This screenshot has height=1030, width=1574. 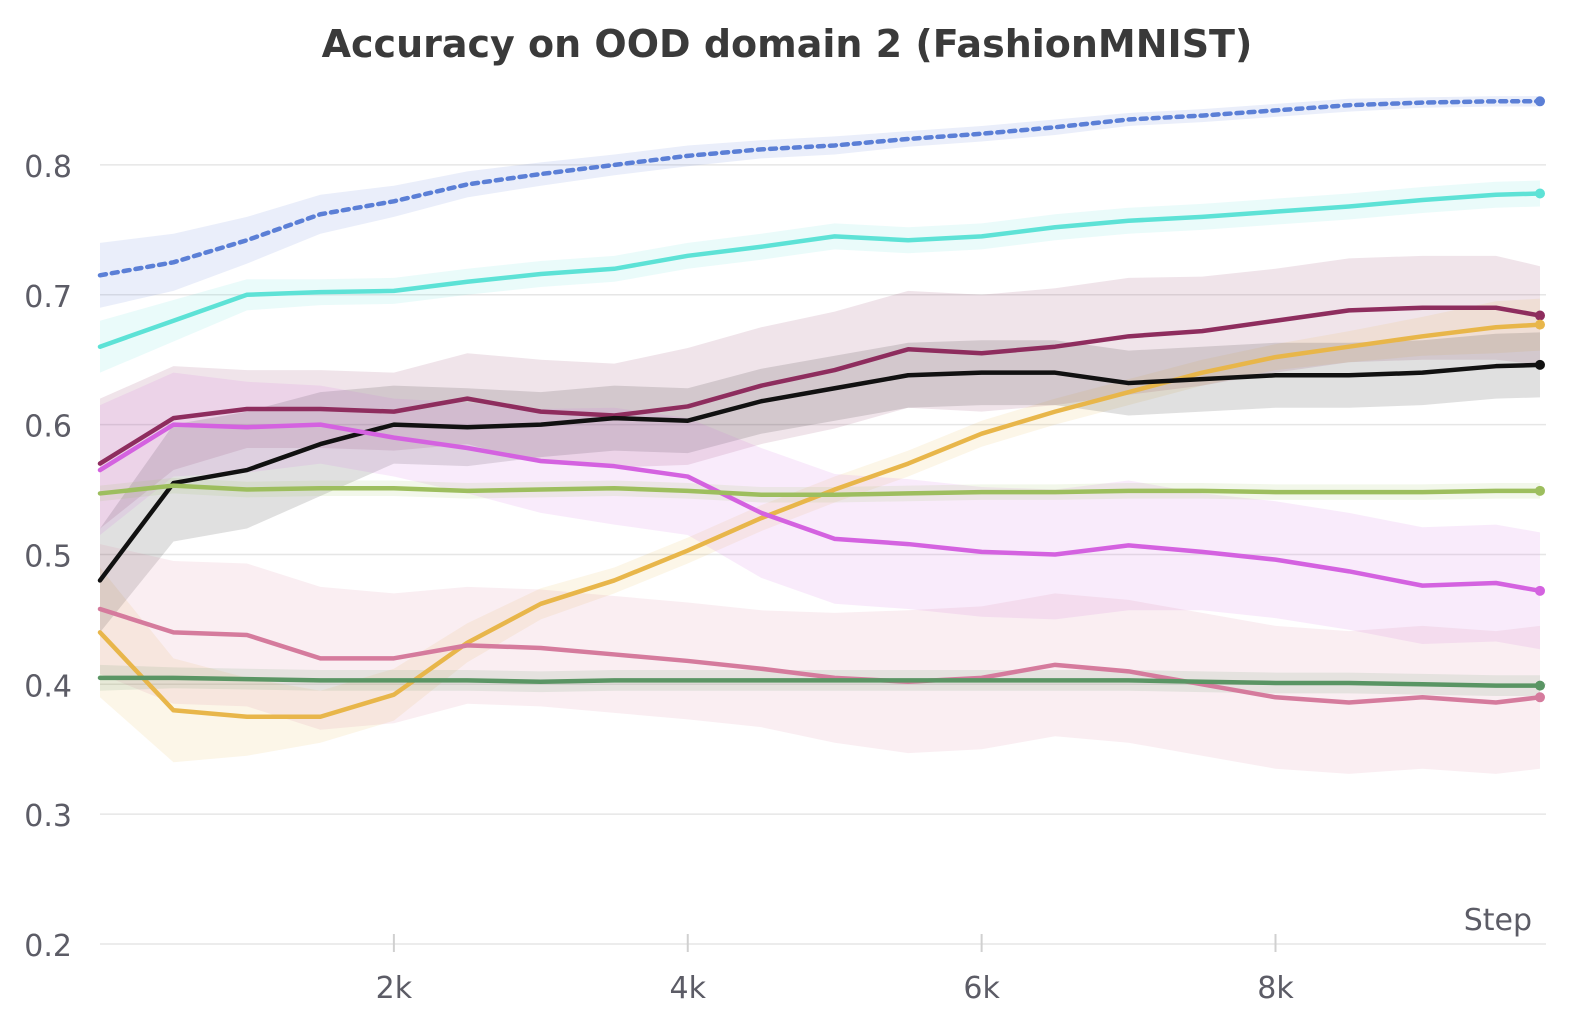 I want to click on x-tick-label: 2k, so click(x=394, y=988).